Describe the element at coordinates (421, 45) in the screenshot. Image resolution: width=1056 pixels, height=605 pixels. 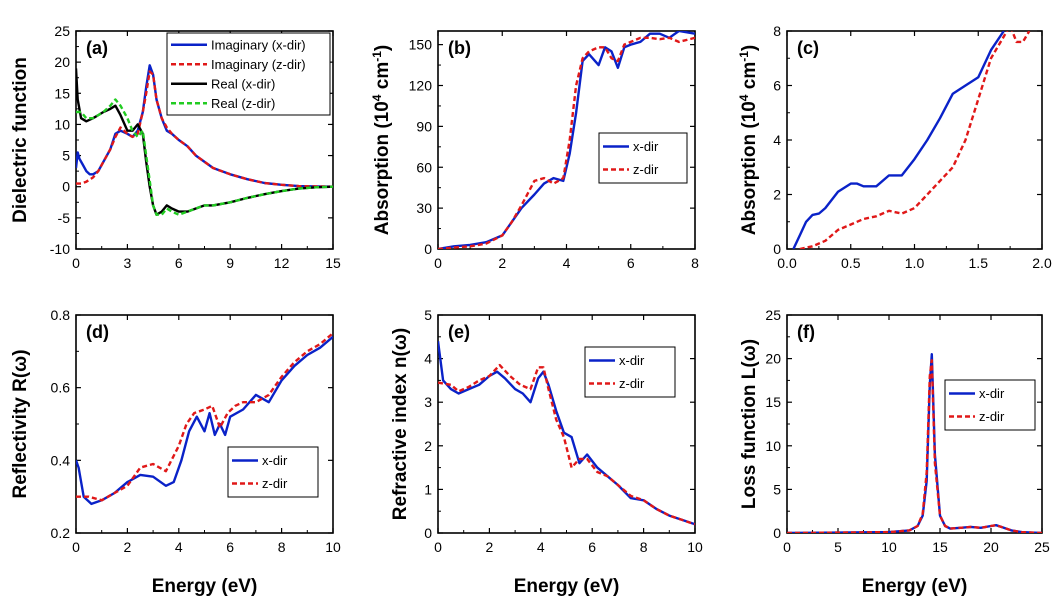
I see `y-tick-label: 150` at that location.